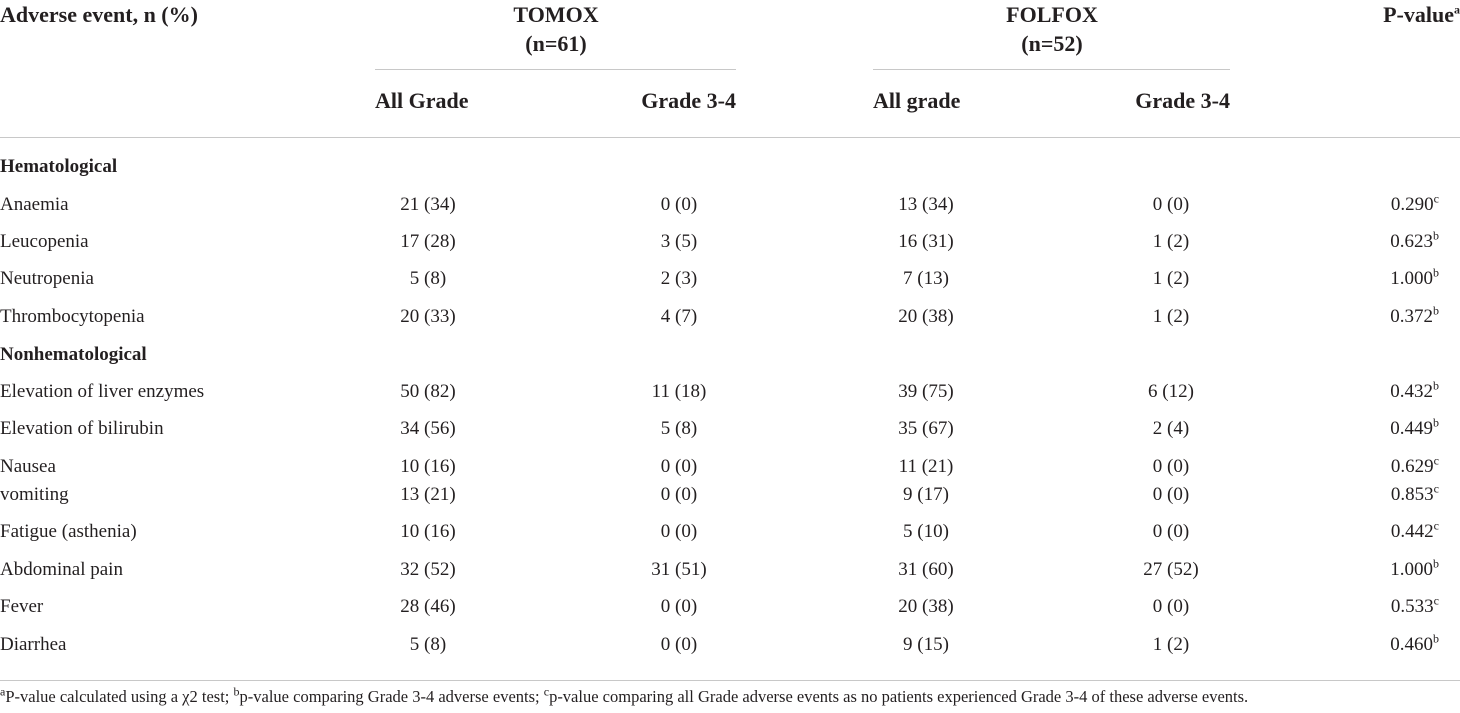 Image resolution: width=1460 pixels, height=713 pixels. I want to click on pvalue-number: 0.372, so click(1411, 316).